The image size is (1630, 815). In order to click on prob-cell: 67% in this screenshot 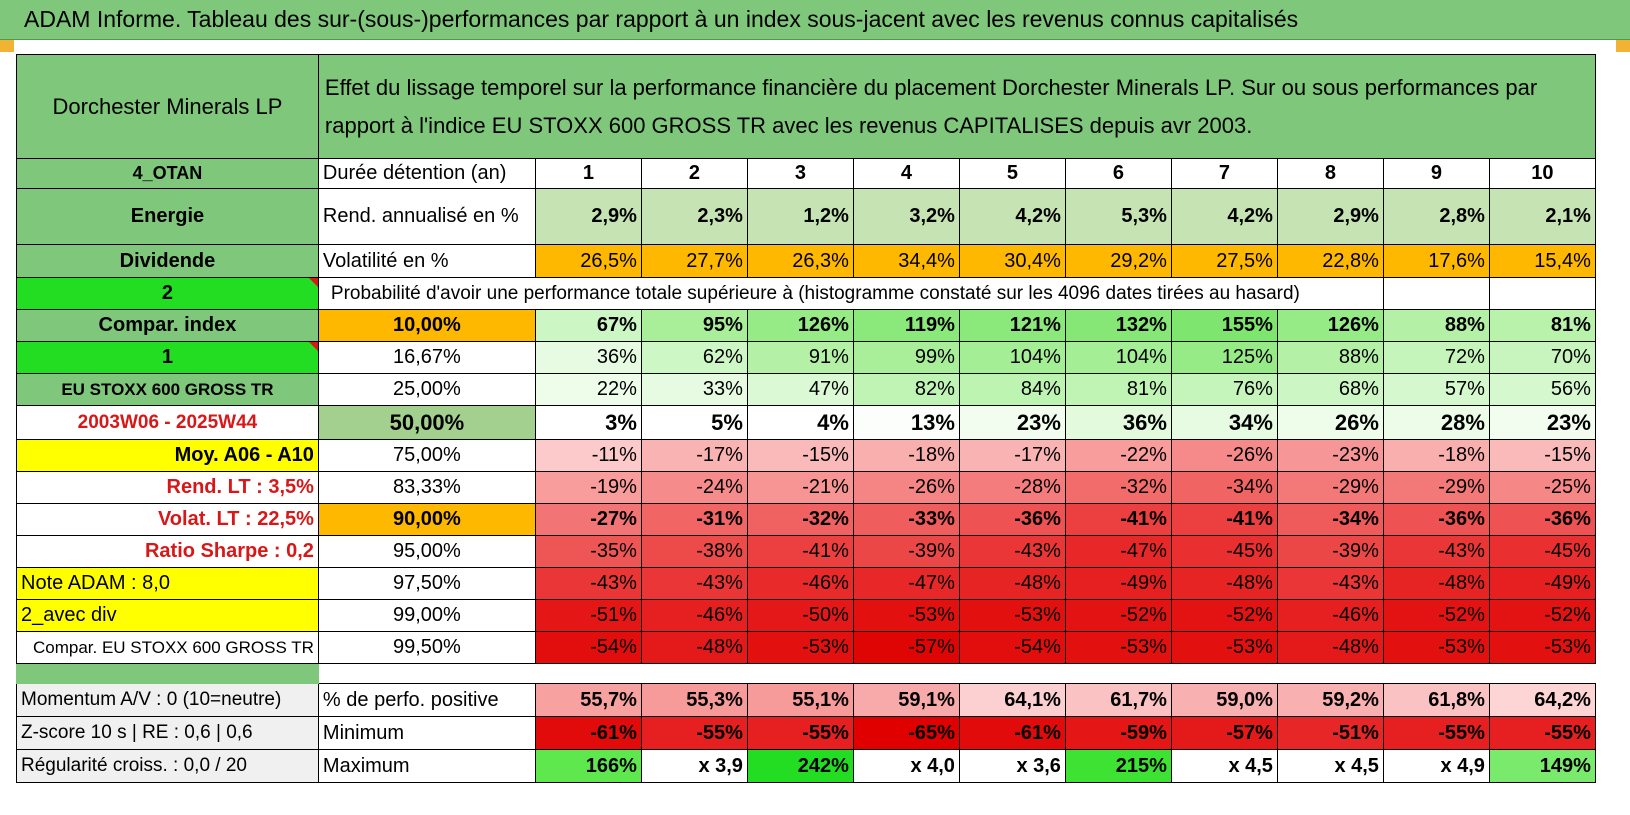, I will do `click(588, 325)`.